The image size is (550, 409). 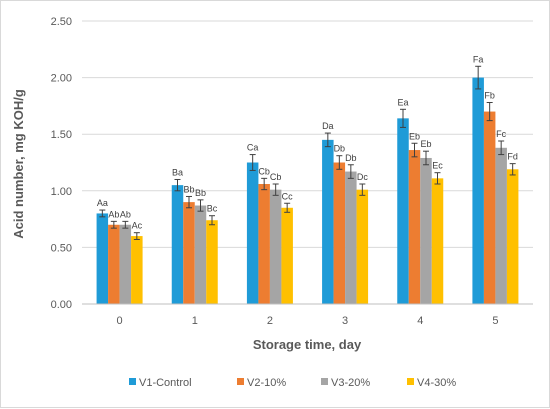 What do you see at coordinates (177, 172) in the screenshot?
I see `data-label: Ba` at bounding box center [177, 172].